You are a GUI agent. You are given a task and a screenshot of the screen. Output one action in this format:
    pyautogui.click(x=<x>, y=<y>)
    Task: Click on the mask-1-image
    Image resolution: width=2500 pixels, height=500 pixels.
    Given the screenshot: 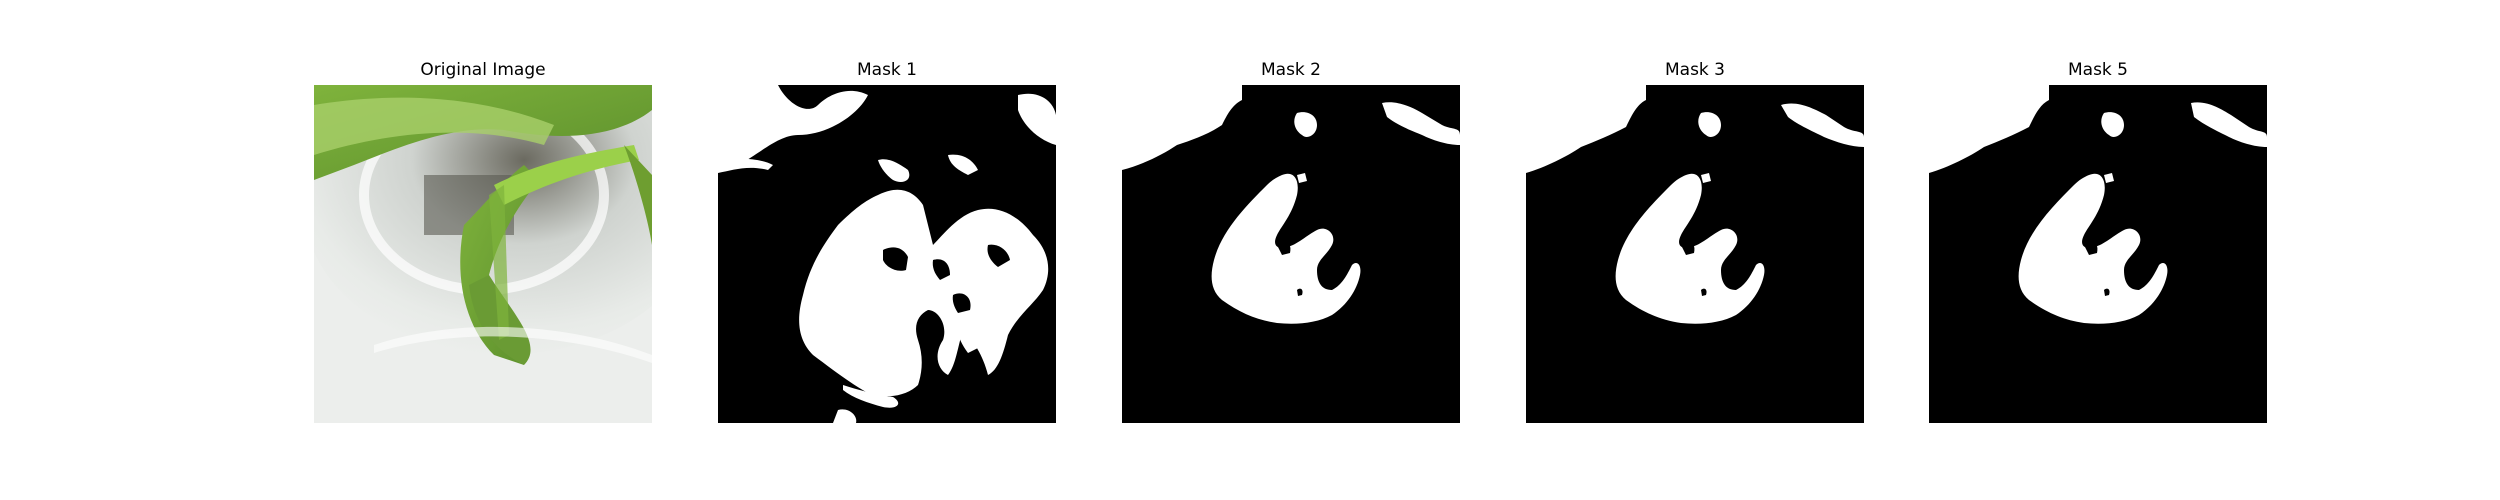 What is the action you would take?
    pyautogui.click(x=887, y=254)
    